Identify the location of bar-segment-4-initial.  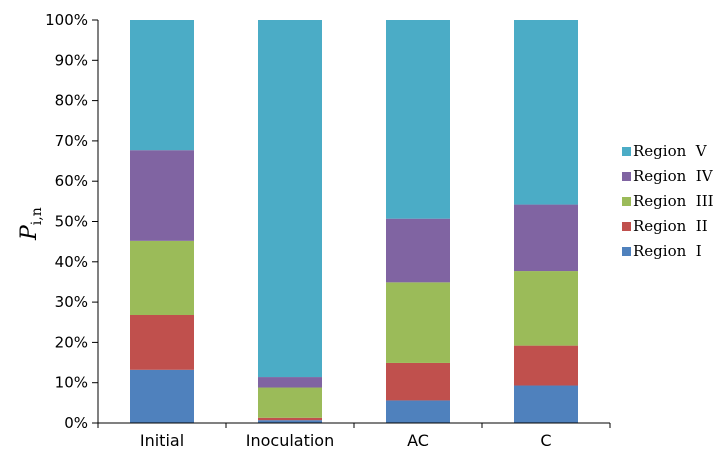
(162, 195).